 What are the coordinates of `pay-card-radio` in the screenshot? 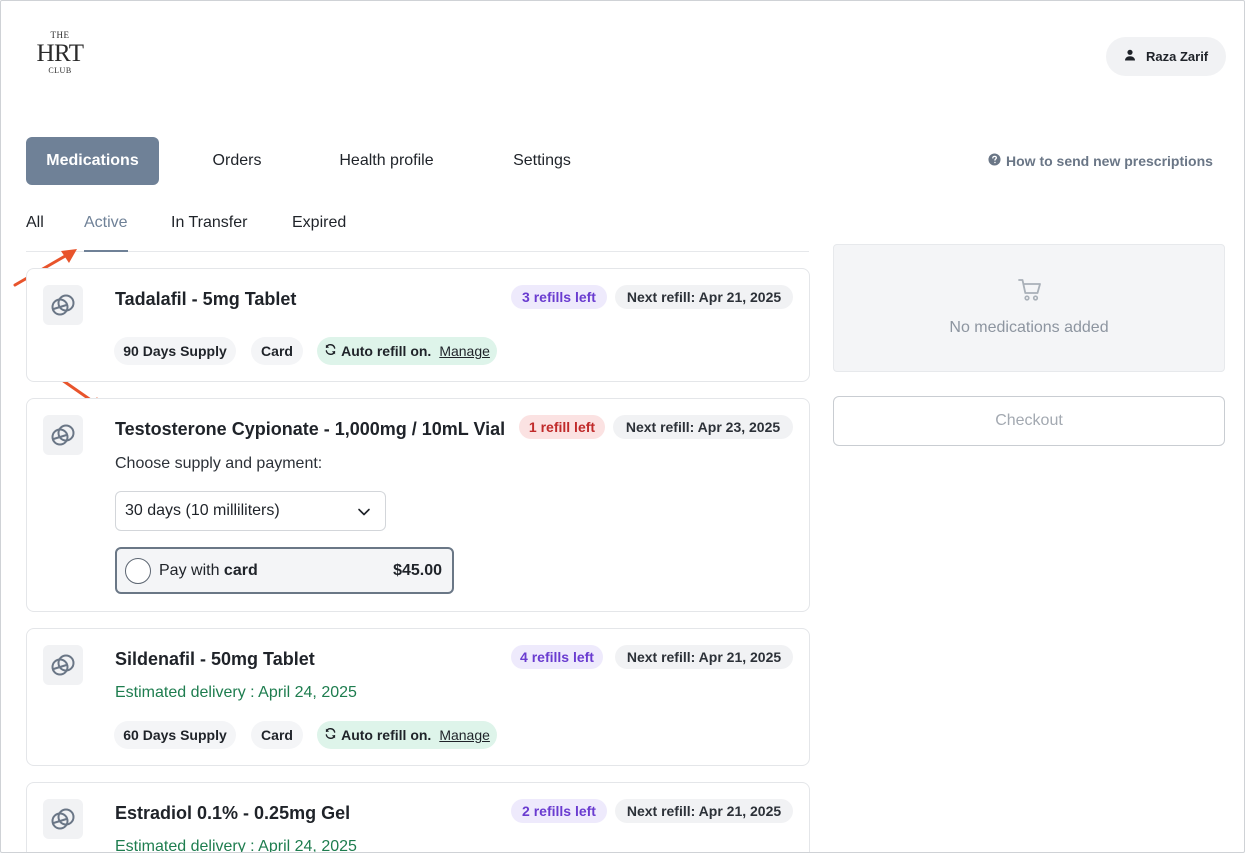 It's located at (138, 571).